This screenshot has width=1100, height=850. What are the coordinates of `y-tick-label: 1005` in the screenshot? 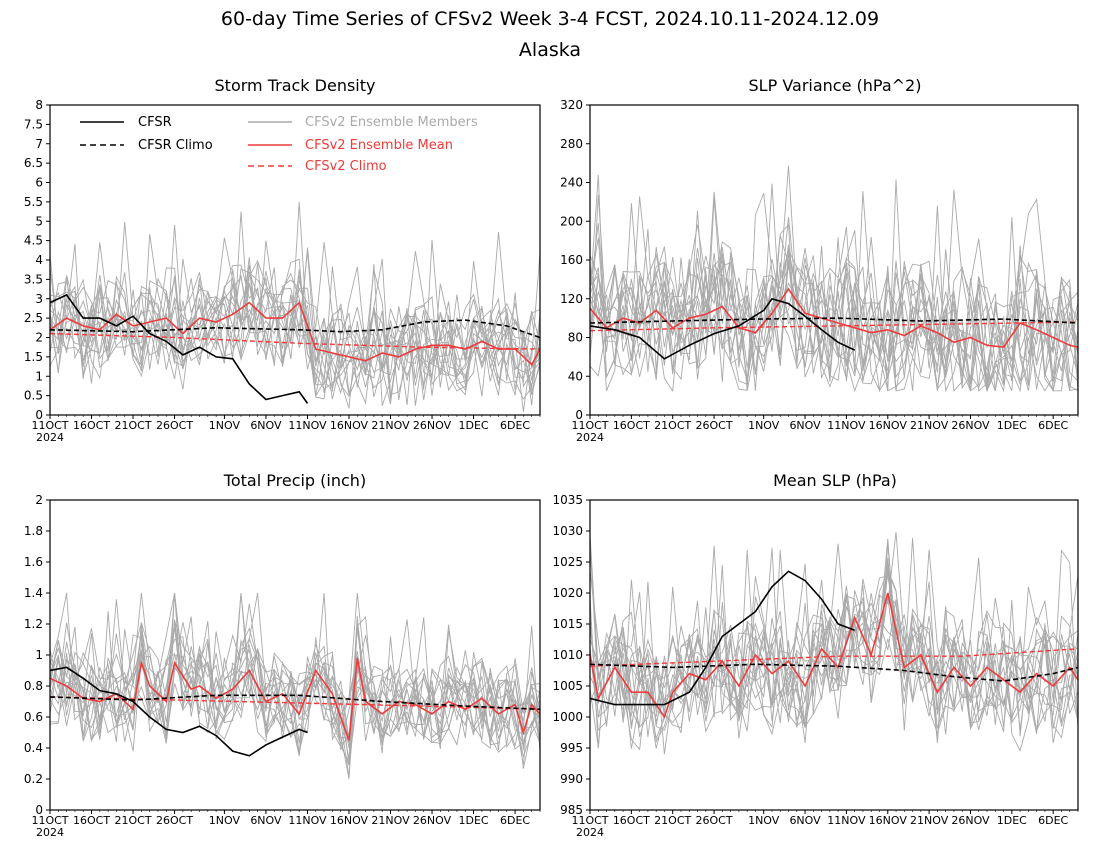 It's located at (567, 686).